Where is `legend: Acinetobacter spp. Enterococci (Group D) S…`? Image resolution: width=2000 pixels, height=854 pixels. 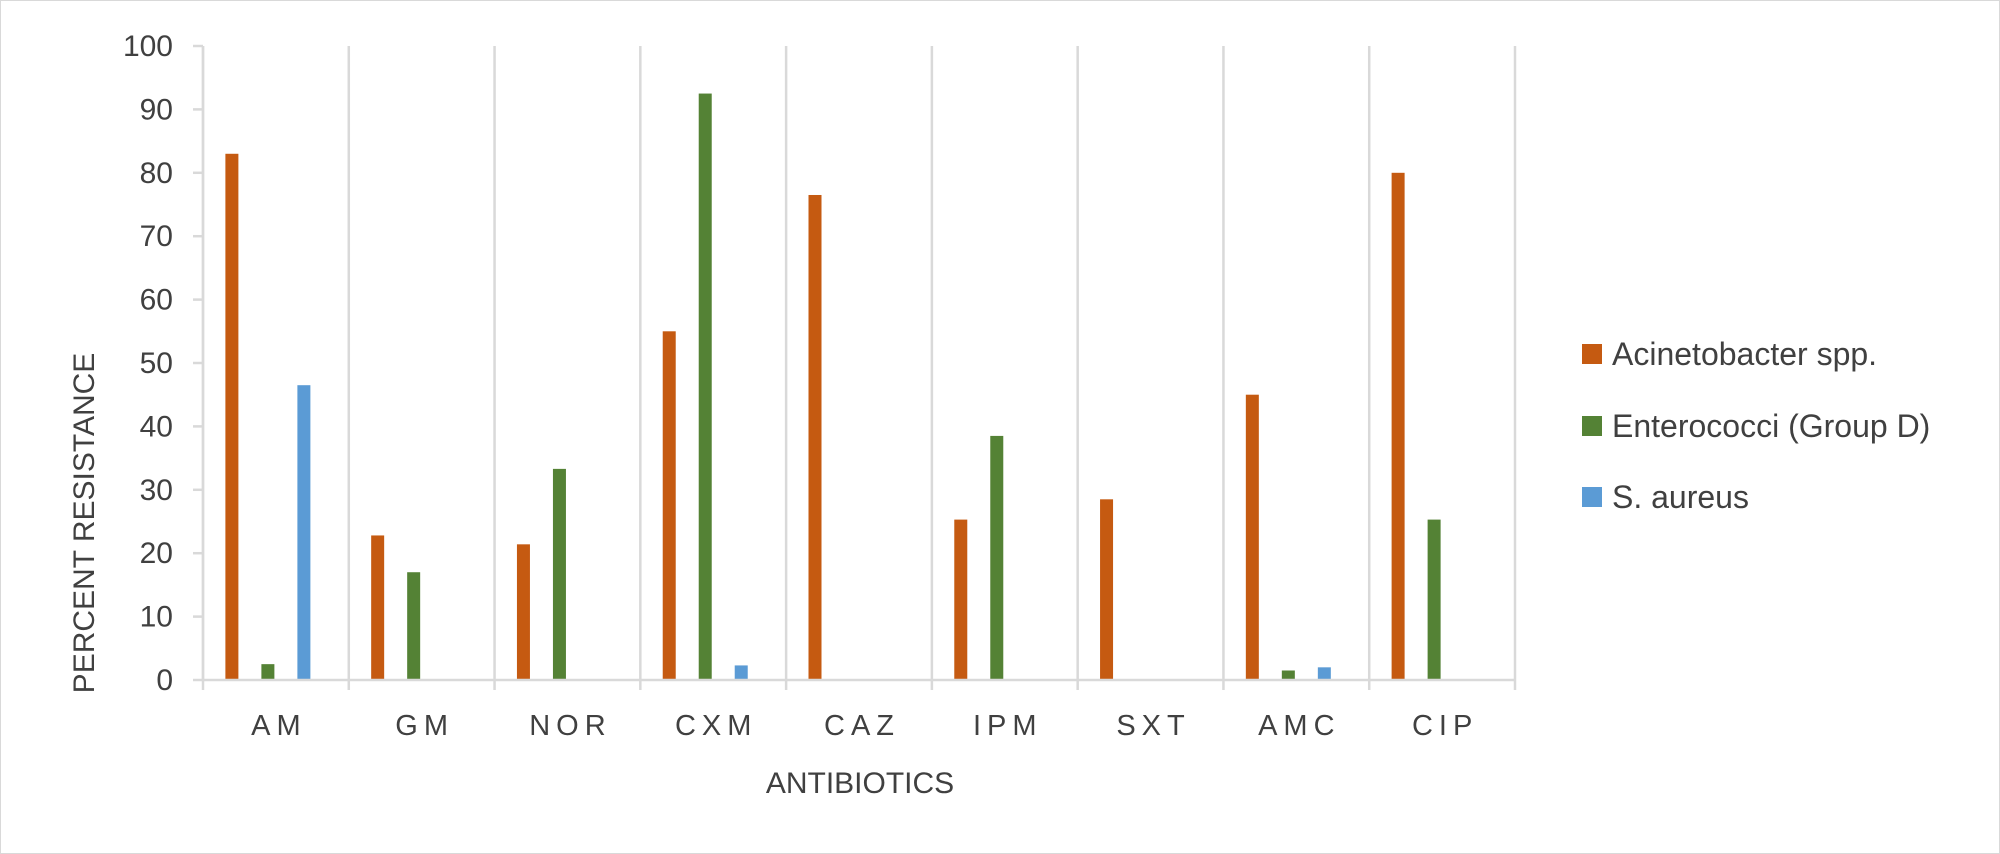
legend: Acinetobacter spp. Enterococci (Group D) S… is located at coordinates (1756, 425).